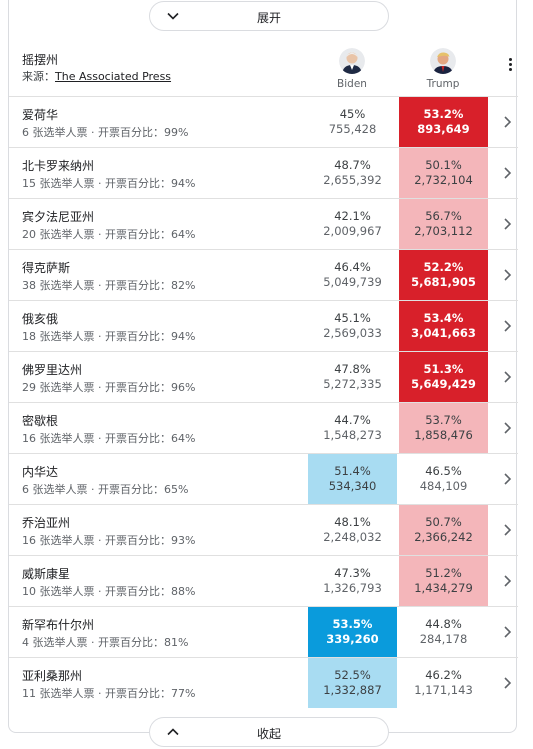  I want to click on candidate-trump: Trump, so click(443, 69).